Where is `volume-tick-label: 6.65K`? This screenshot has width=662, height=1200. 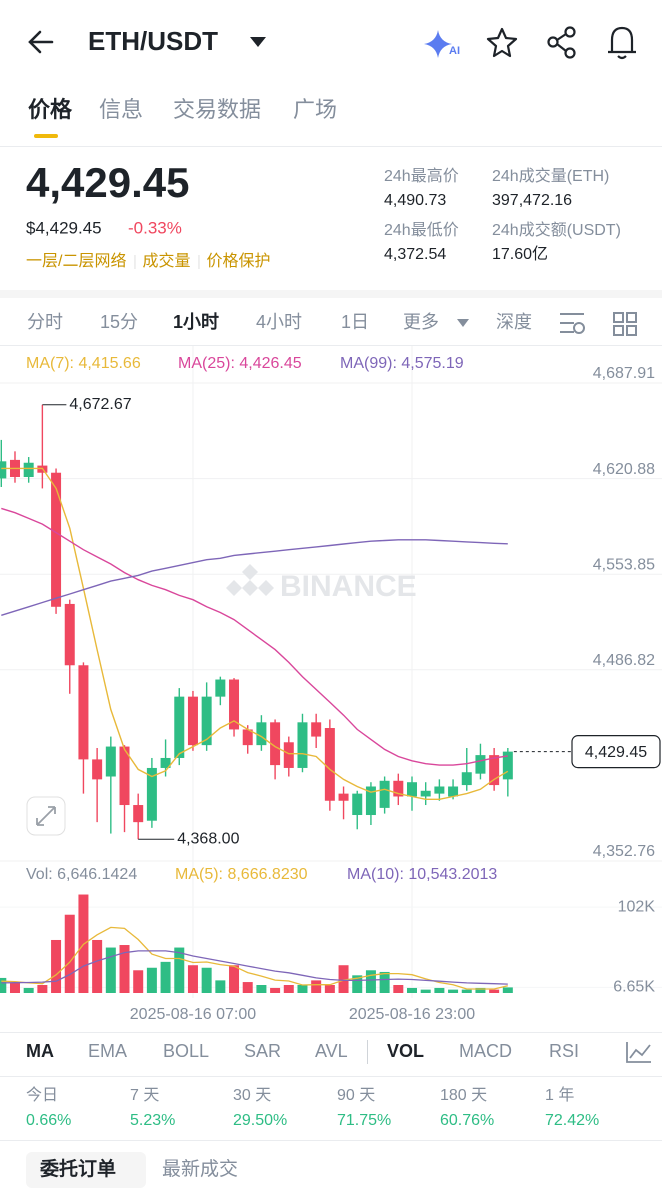 volume-tick-label: 6.65K is located at coordinates (634, 987).